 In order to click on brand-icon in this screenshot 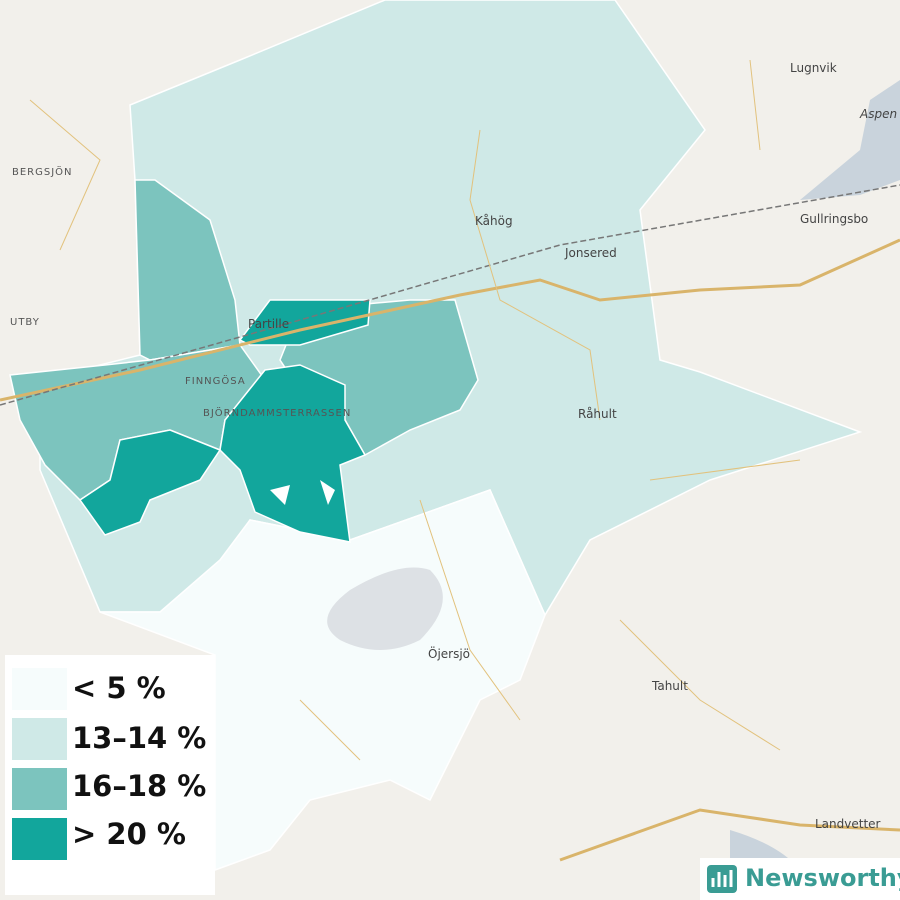, I will do `click(722, 878)`.